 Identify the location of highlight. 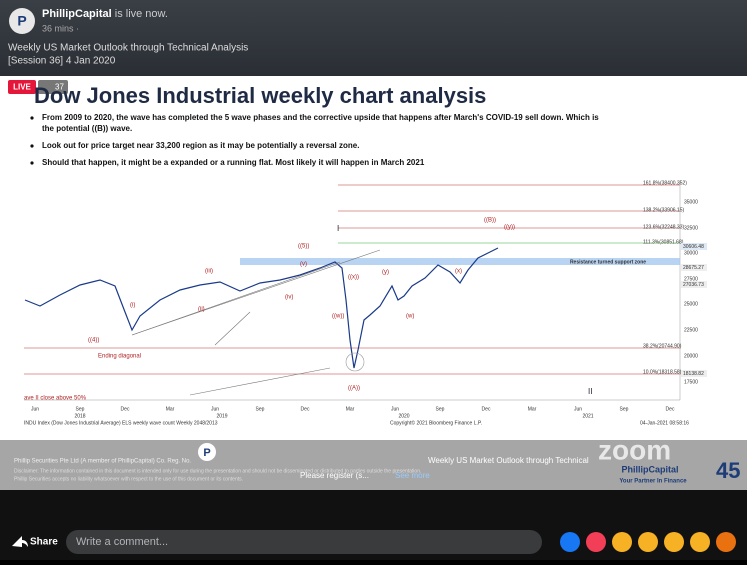
(355, 362).